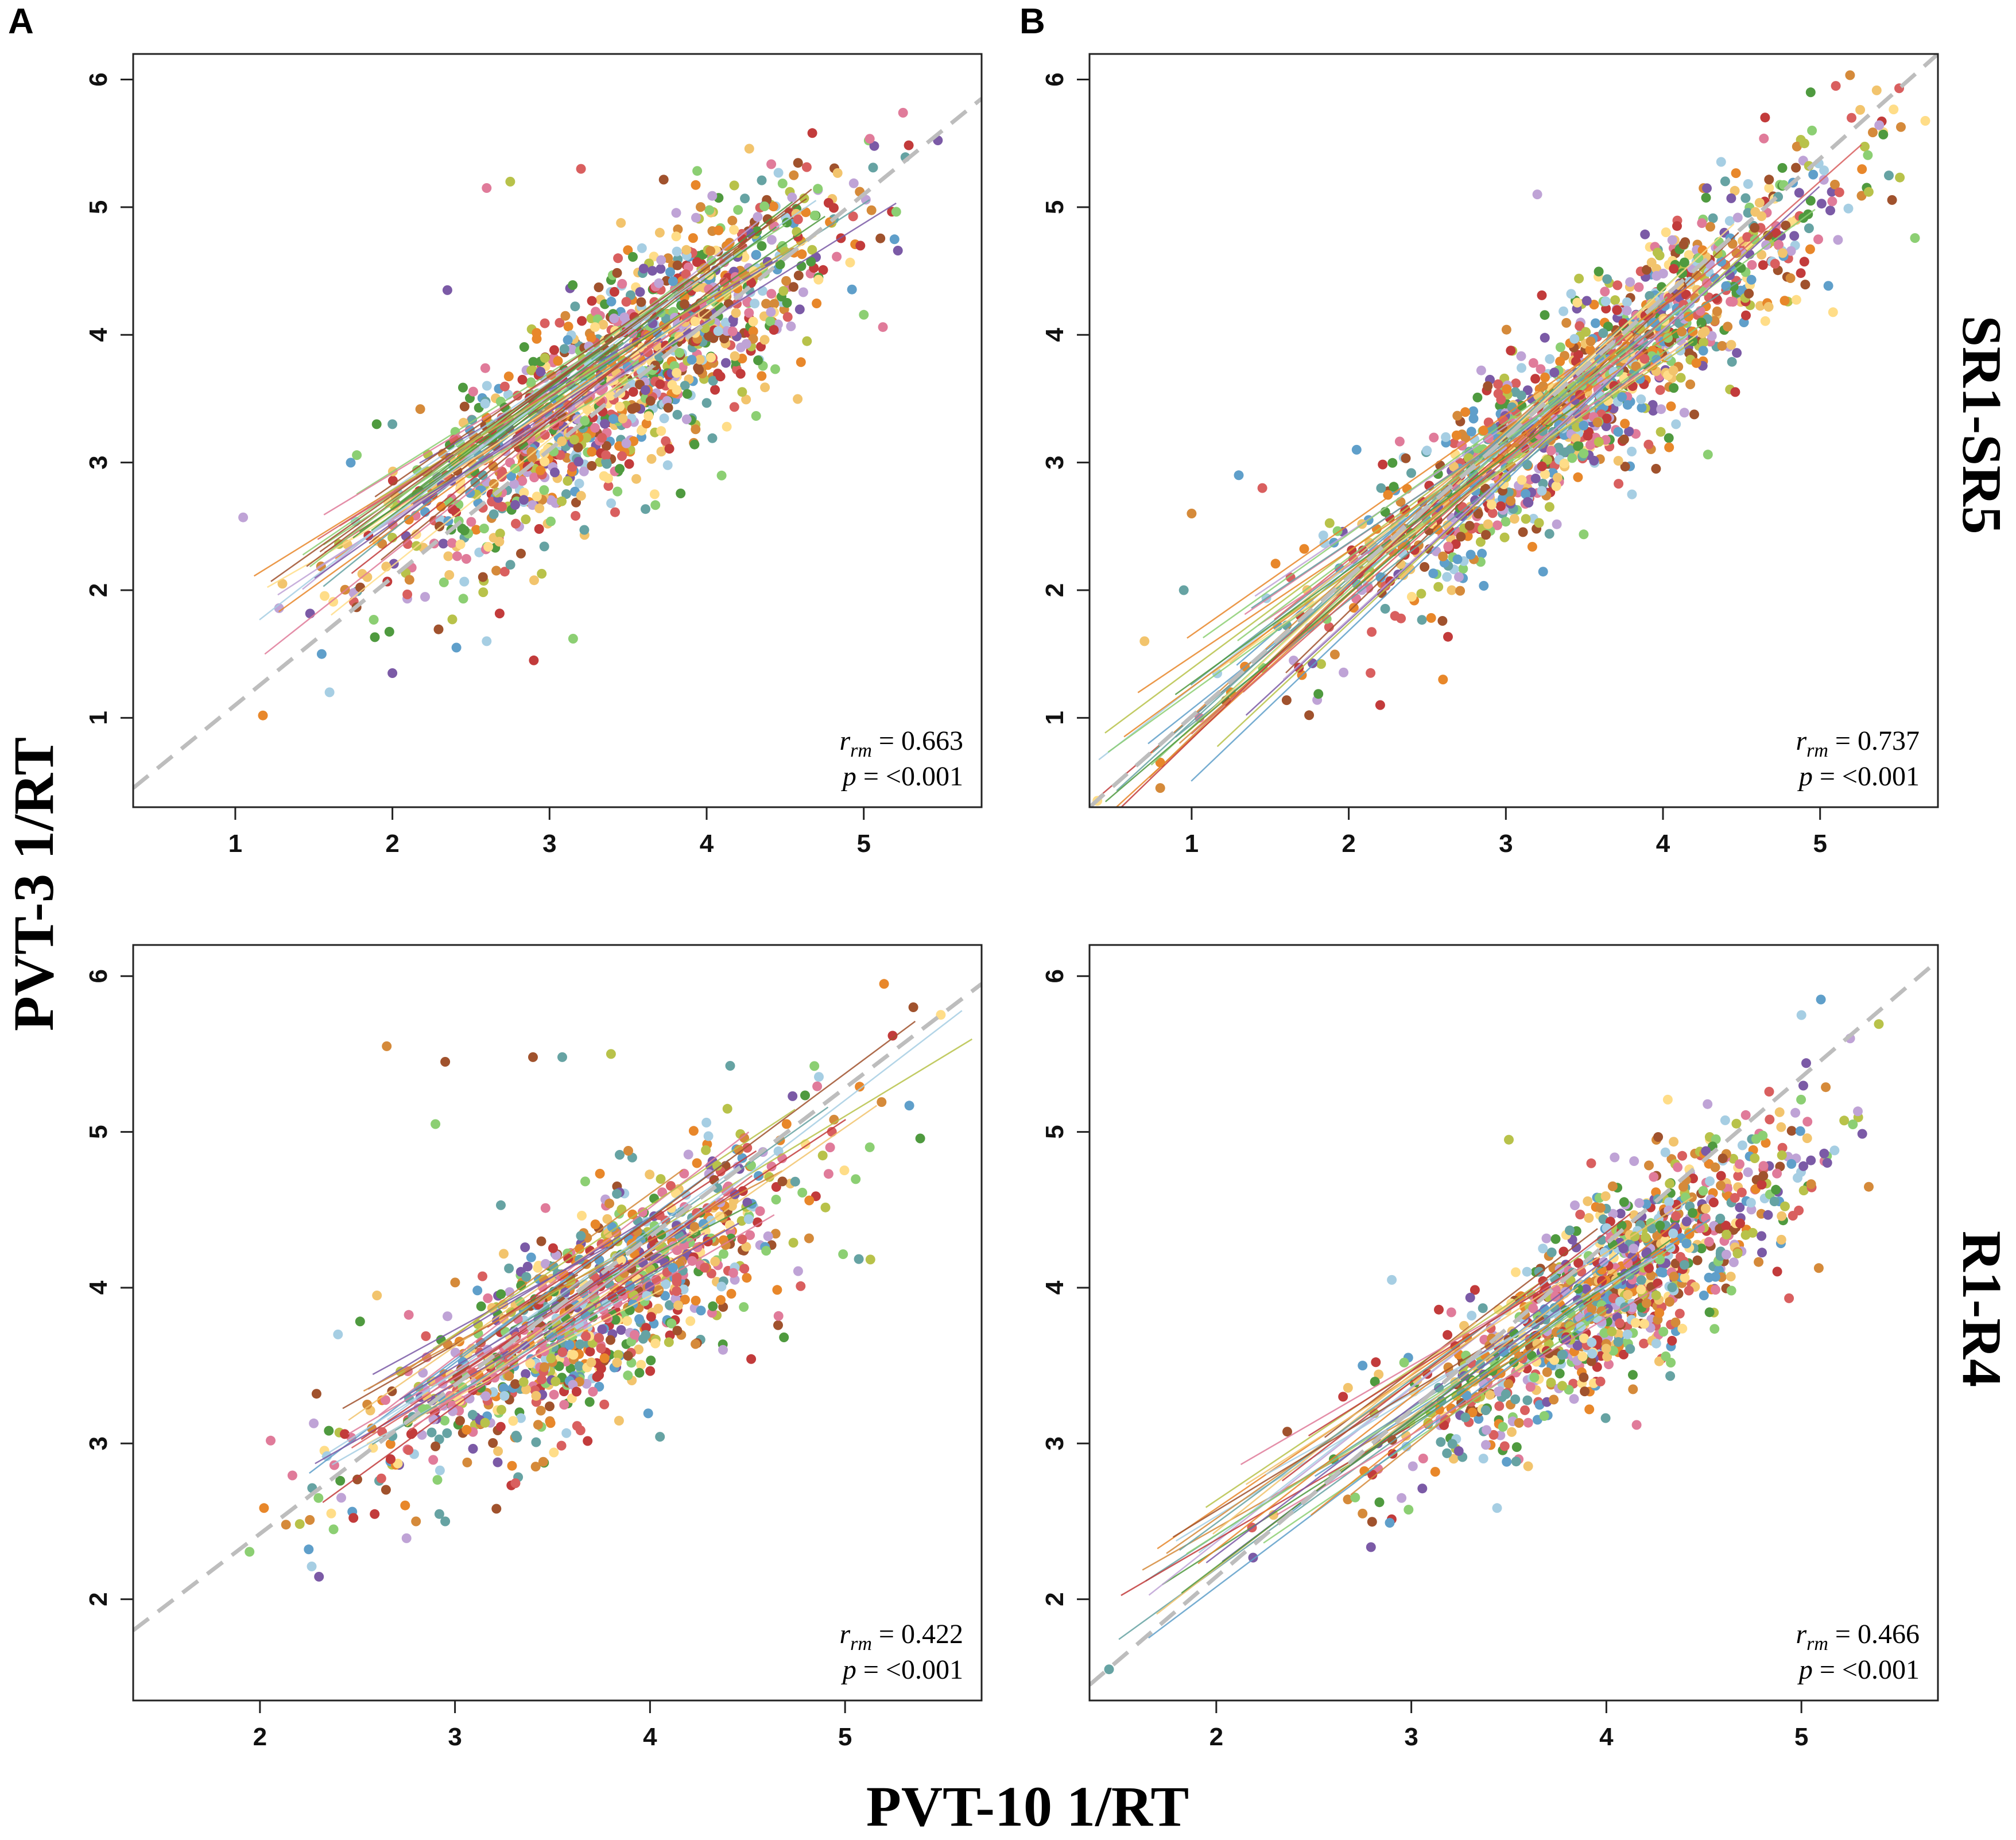 The height and width of the screenshot is (1840, 2016). I want to click on y-tick-label: 4, so click(1055, 1287).